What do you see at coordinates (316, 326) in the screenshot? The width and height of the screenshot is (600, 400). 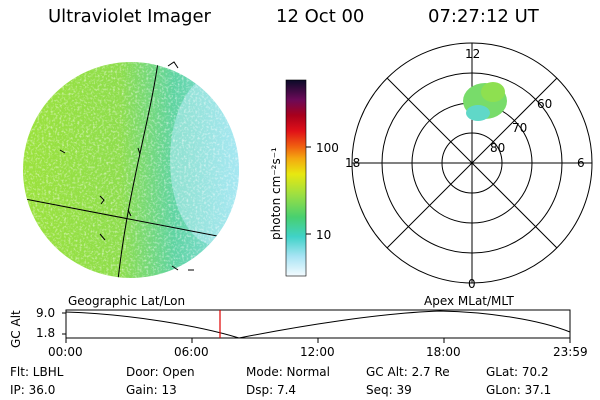 I see `timeline-plot` at bounding box center [316, 326].